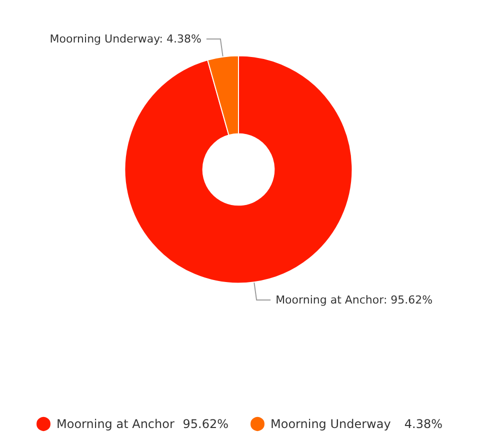  Describe the element at coordinates (423, 424) in the screenshot. I see `data-label: 4.38%` at that location.